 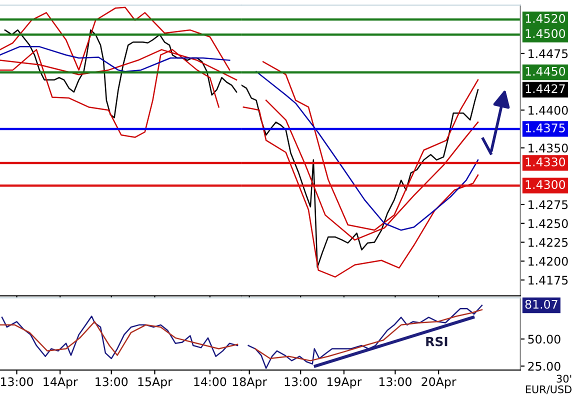 What do you see at coordinates (548, 148) in the screenshot?
I see `y-tick-label: 1.4350` at bounding box center [548, 148].